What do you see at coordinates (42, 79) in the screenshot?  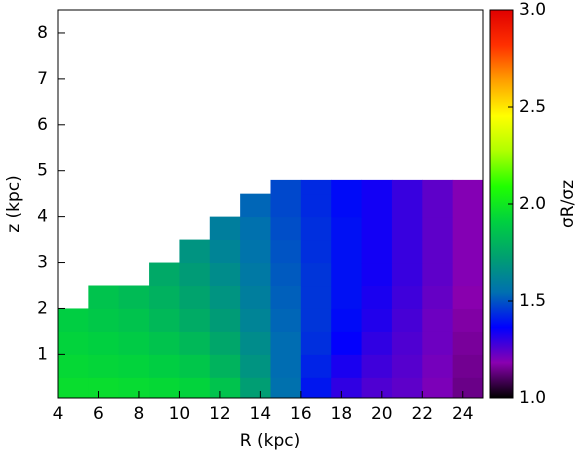 I see `y-tick-label: 7` at bounding box center [42, 79].